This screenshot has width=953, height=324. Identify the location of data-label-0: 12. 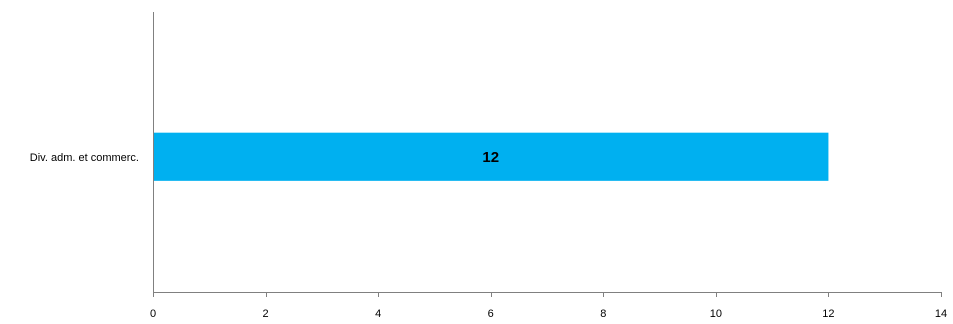
(490, 157).